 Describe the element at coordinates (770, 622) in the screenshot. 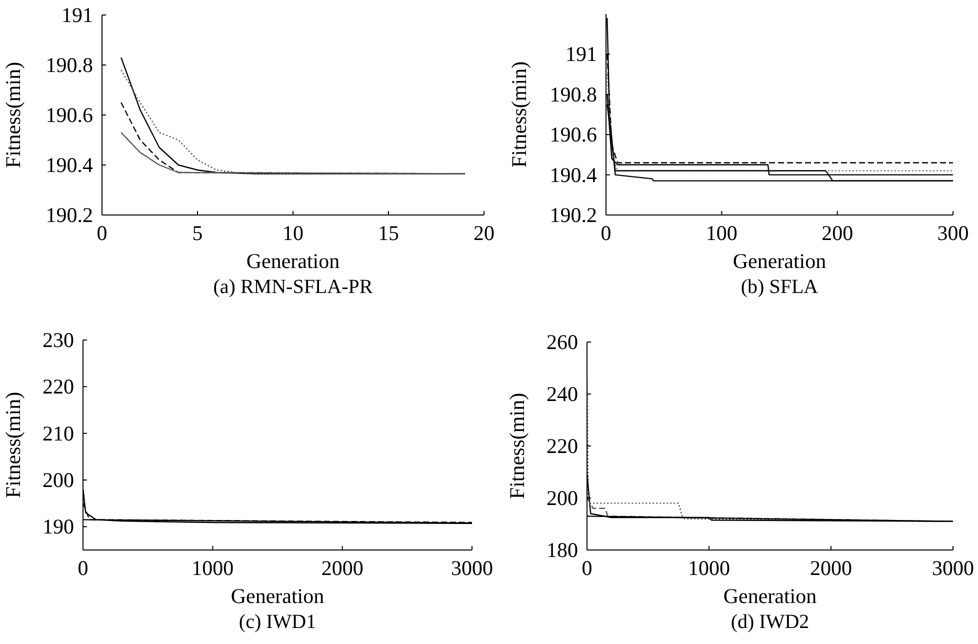

I see `text: (d) IWD2` at that location.